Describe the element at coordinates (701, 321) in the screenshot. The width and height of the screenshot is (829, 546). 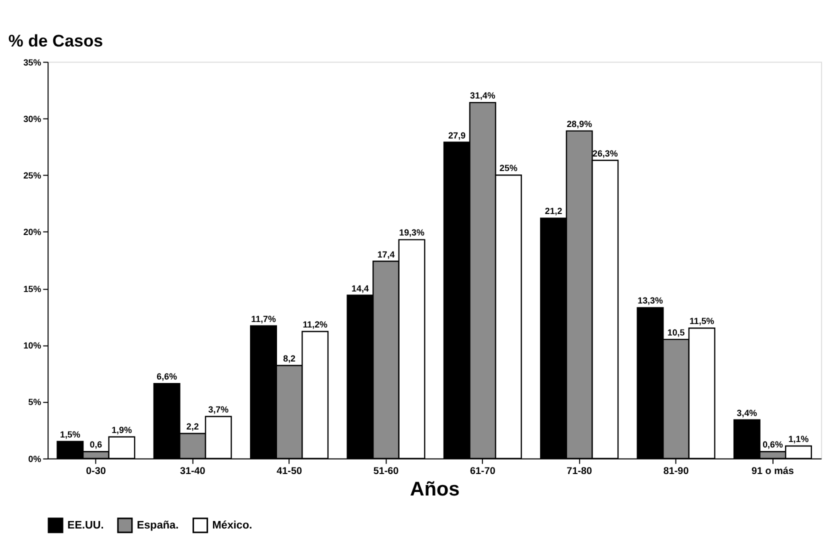
I see `data-label: 11,5%` at that location.